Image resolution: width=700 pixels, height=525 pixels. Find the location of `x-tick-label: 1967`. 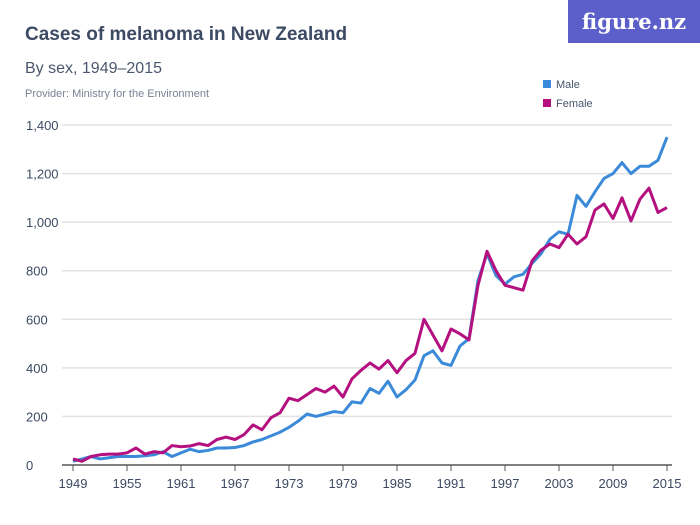

x-tick-label: 1967 is located at coordinates (235, 483).